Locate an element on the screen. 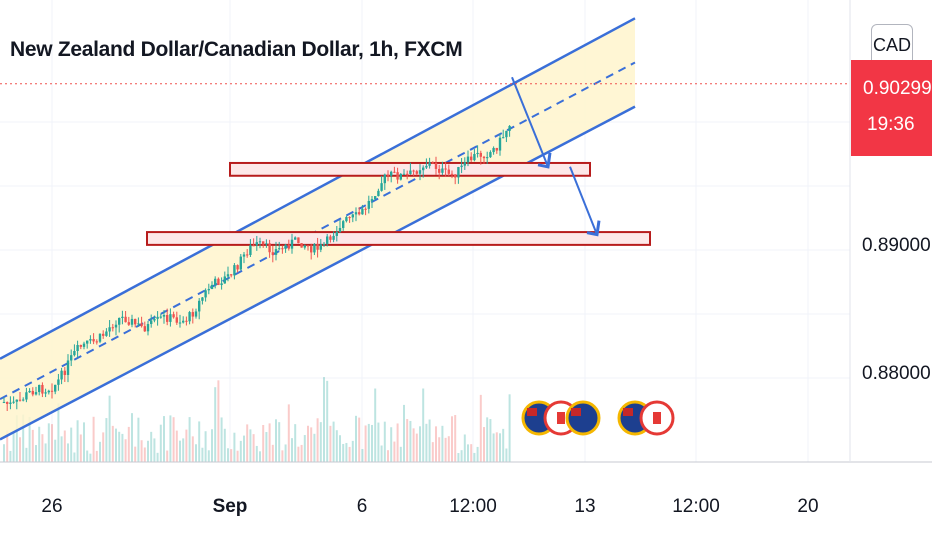 This screenshot has width=932, height=550. support-zone is located at coordinates (398, 238).